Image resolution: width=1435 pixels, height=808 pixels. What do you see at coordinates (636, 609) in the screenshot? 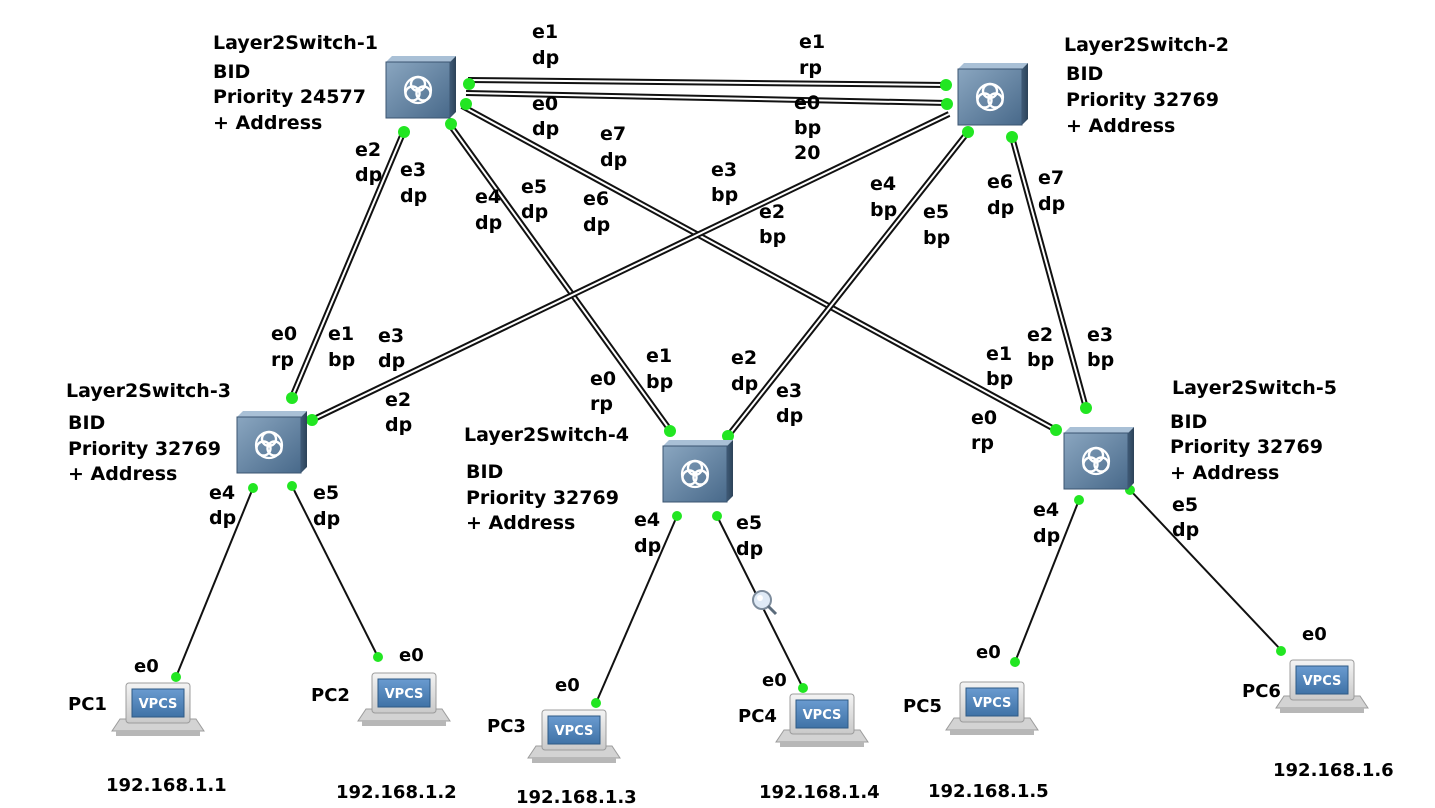
I see `link-sw4-pc3` at bounding box center [636, 609].